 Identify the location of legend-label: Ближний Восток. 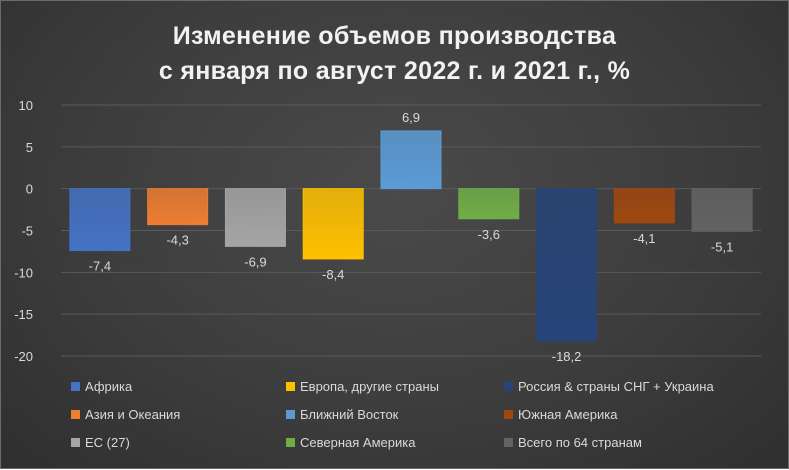
(349, 414).